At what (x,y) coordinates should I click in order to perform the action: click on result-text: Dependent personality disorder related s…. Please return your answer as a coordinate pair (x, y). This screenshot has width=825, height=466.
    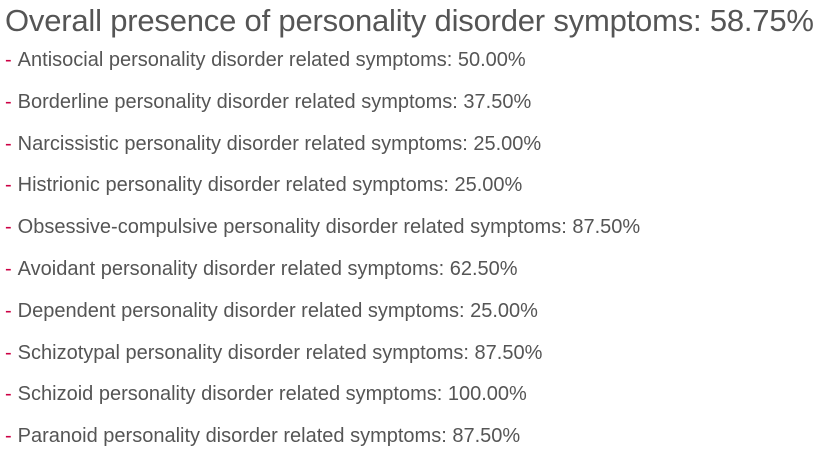
    Looking at the image, I should click on (277, 310).